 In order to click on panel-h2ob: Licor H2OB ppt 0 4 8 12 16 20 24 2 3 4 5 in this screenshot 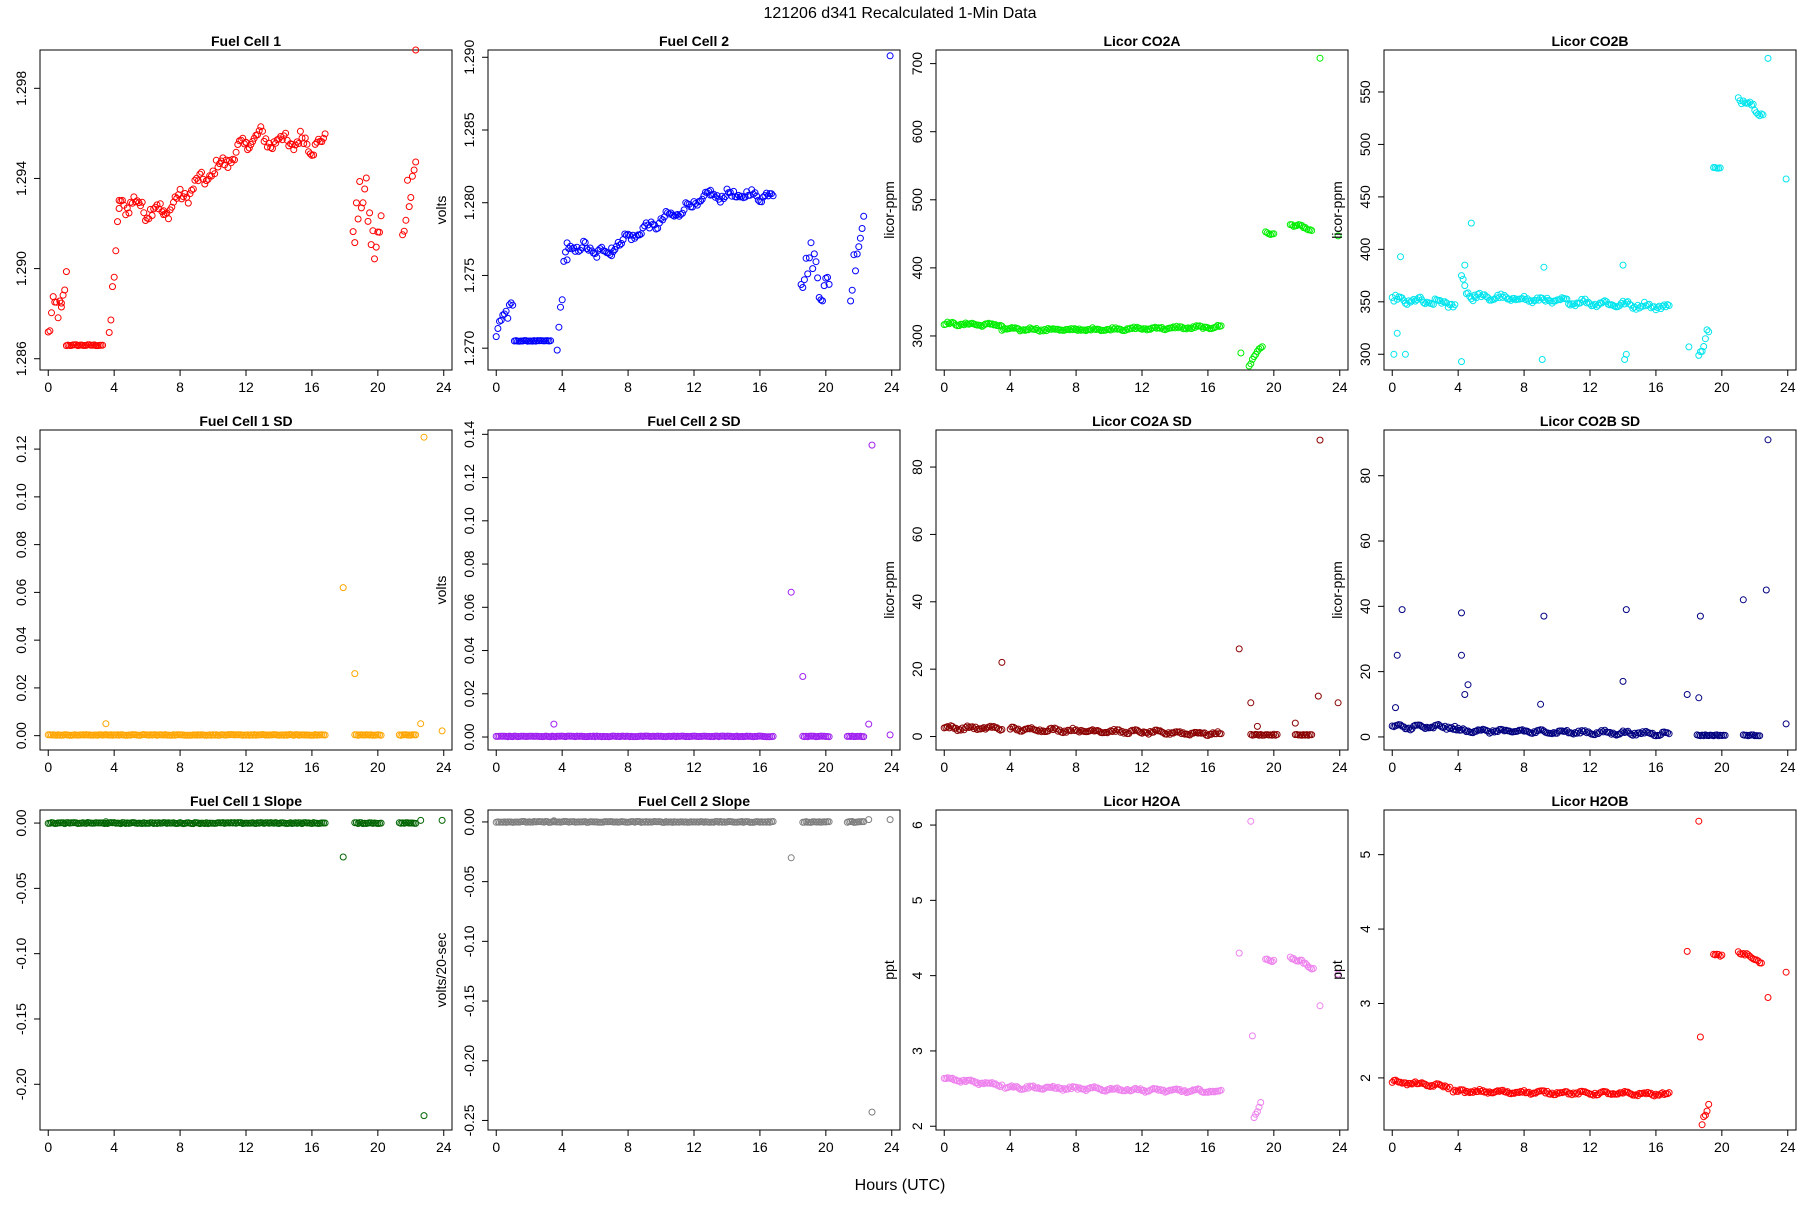, I will do `click(1563, 974)`.